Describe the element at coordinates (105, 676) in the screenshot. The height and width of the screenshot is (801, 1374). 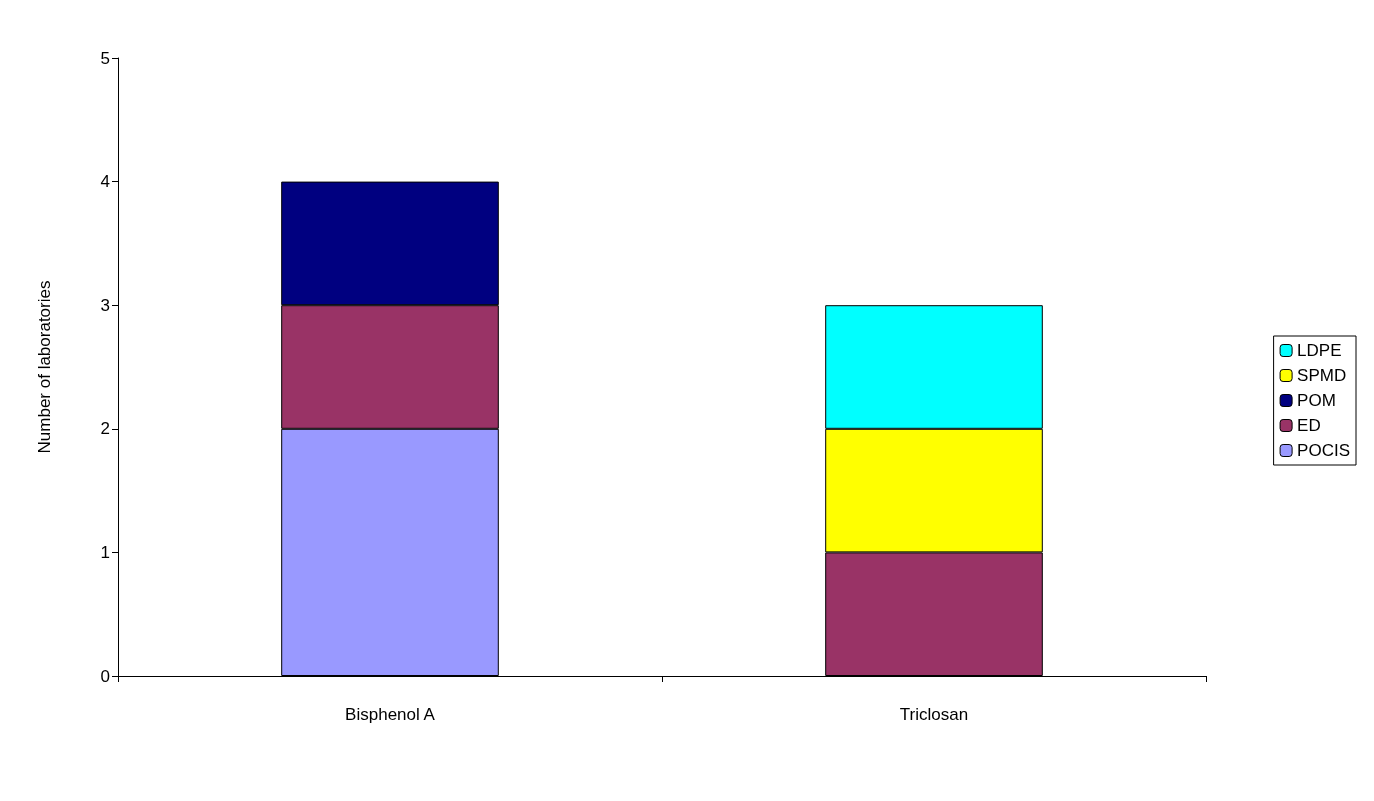
I see `y-tick-label: 0` at that location.